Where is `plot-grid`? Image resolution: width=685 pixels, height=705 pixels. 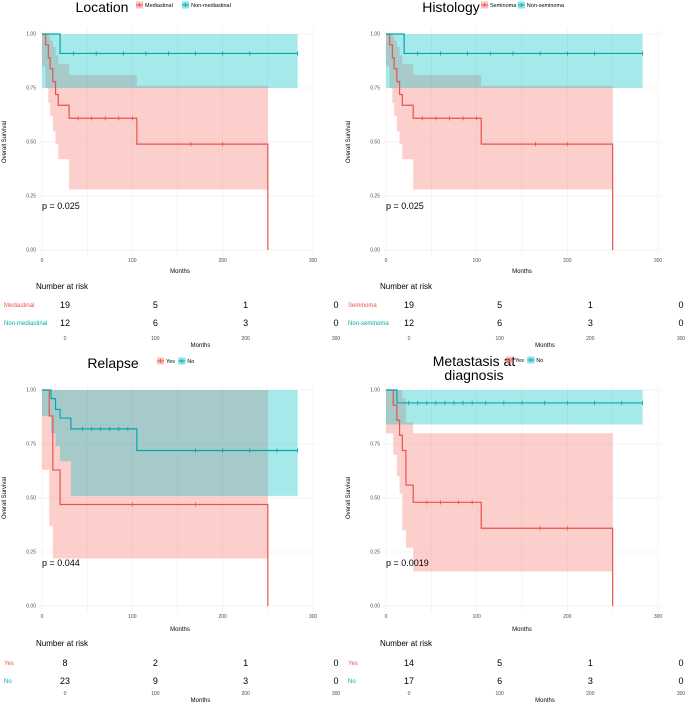 plot-grid is located at coordinates (177, 142).